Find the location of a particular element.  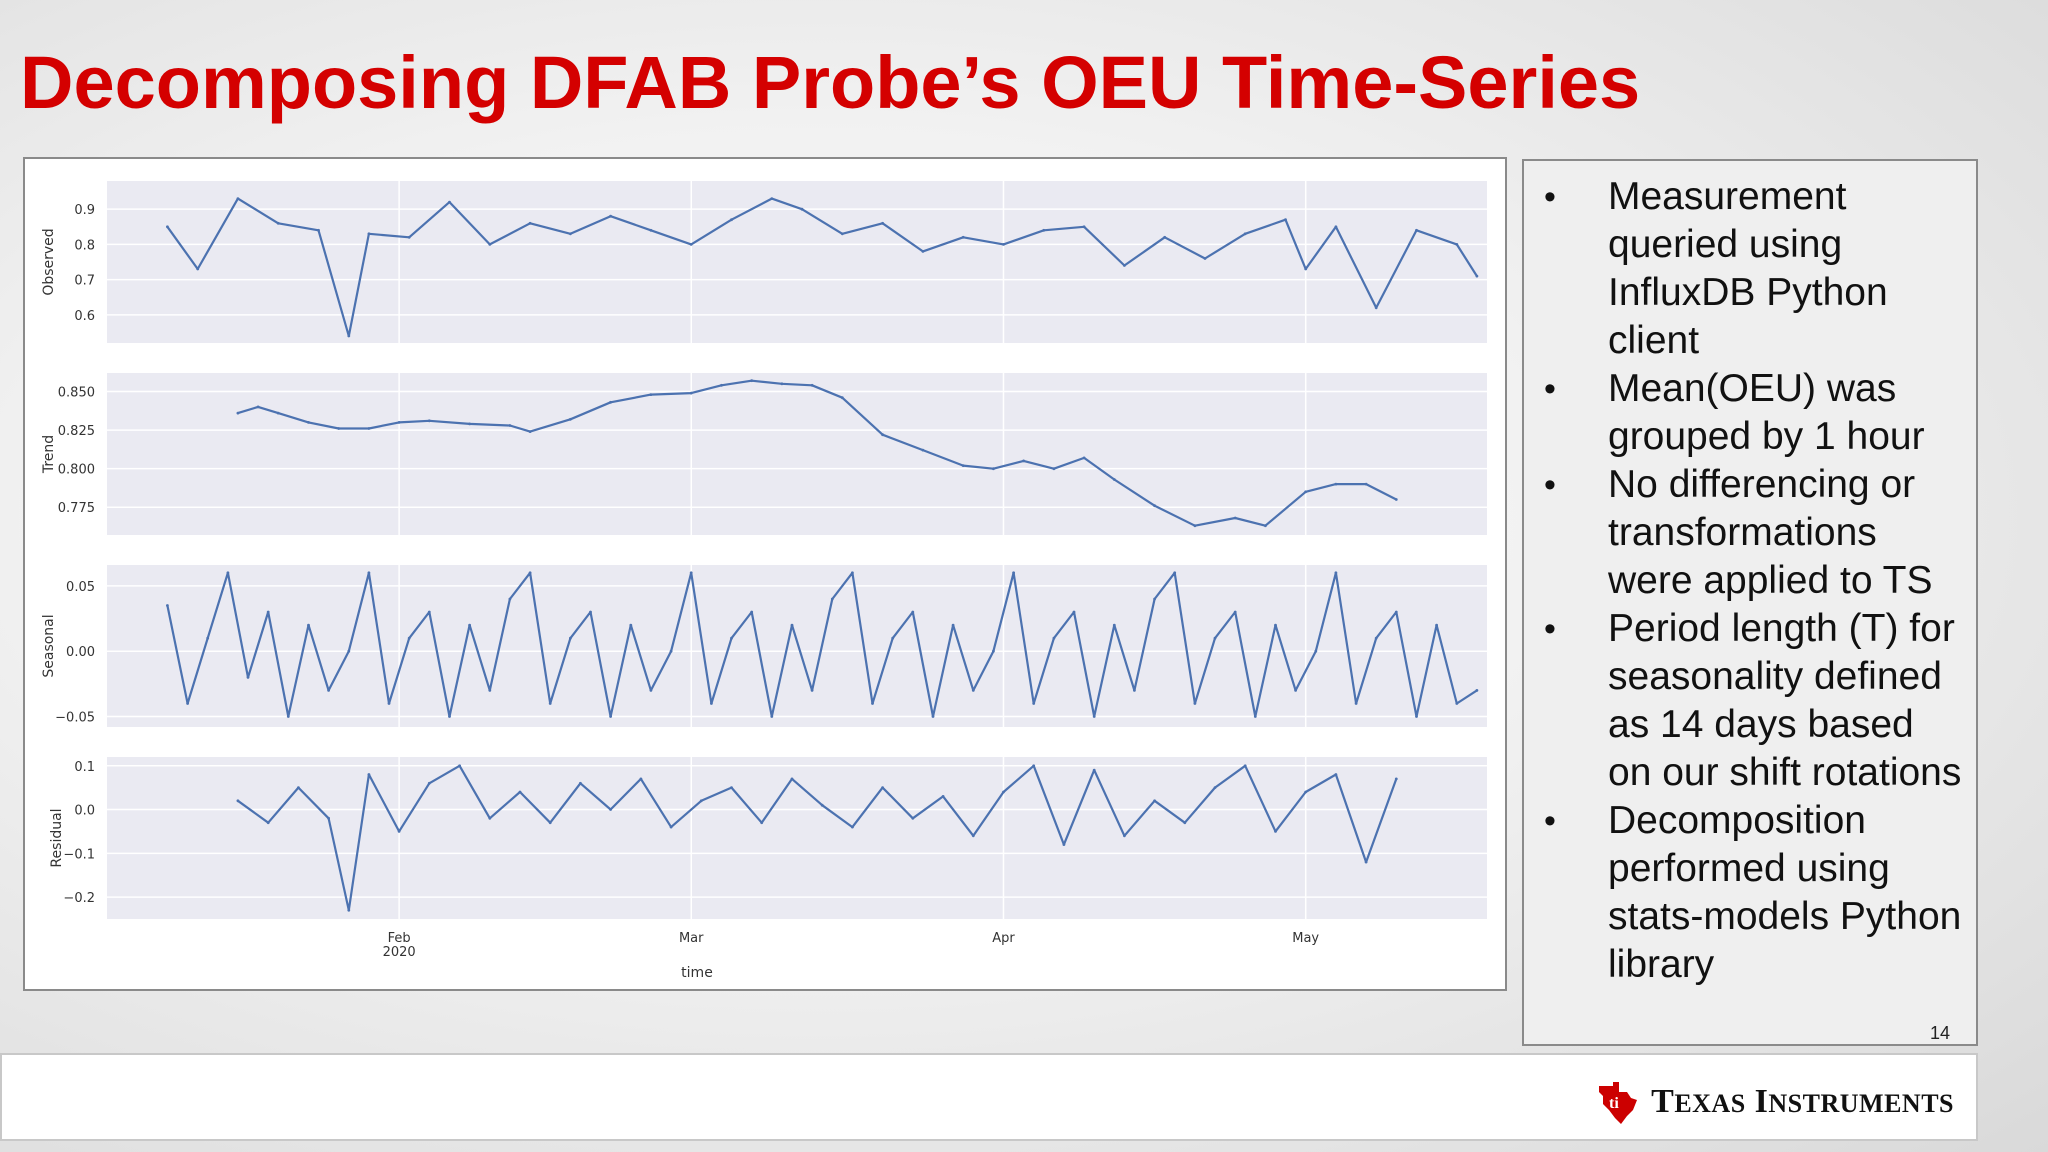

y-tick-label: 0.800 is located at coordinates (76, 470).